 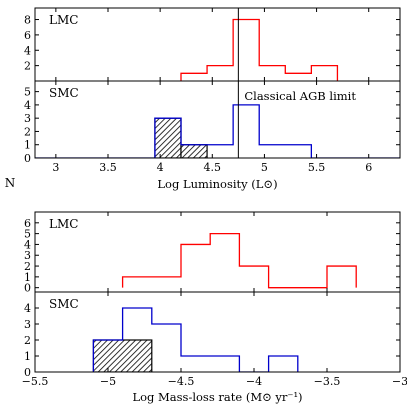 What do you see at coordinates (217, 397) in the screenshot?
I see `x-axis-label: Log Mass-loss rate (M⊙ yr⁻¹)` at bounding box center [217, 397].